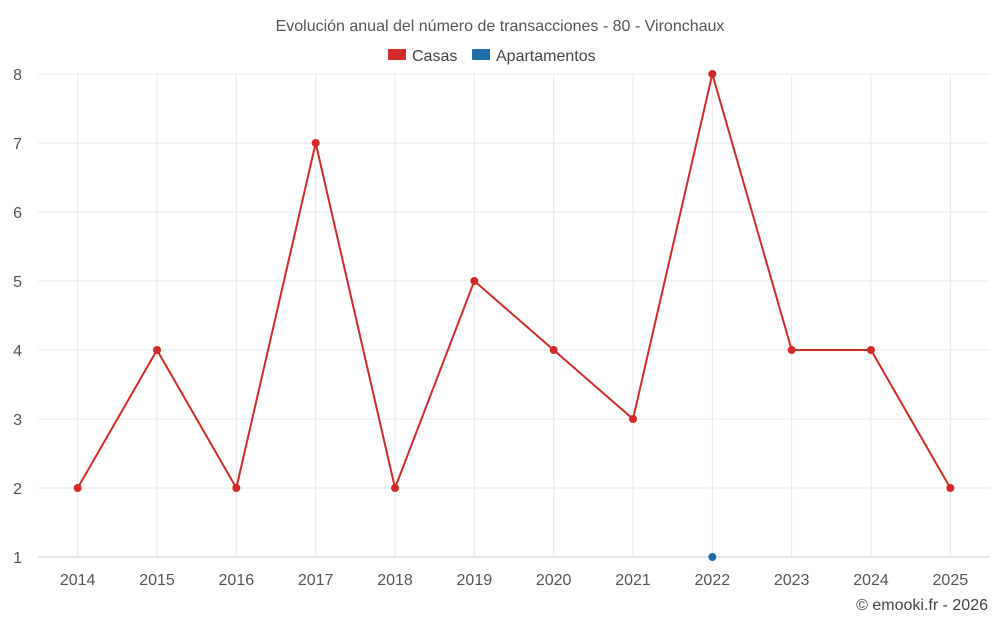 The height and width of the screenshot is (625, 1000). Describe the element at coordinates (78, 580) in the screenshot. I see `x-tick-label: 2014` at that location.